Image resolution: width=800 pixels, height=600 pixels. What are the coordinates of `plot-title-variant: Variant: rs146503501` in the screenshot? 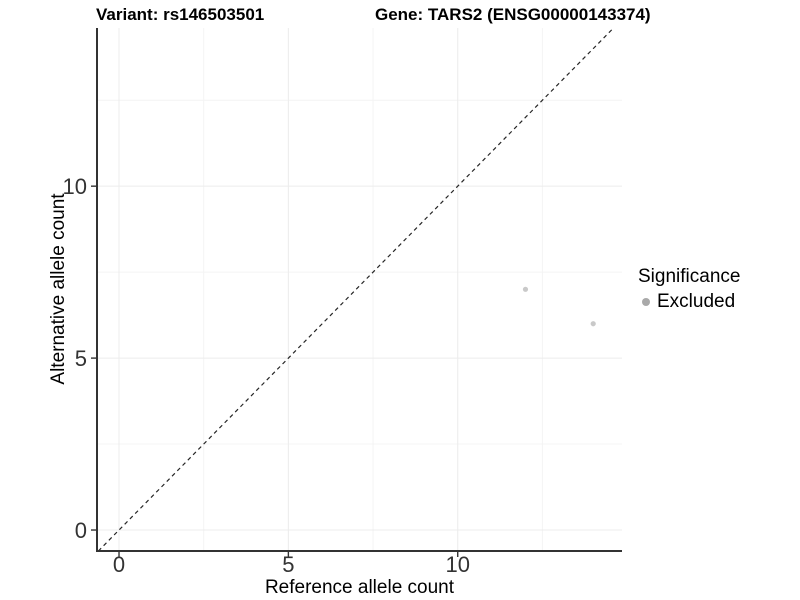 It's located at (180, 14).